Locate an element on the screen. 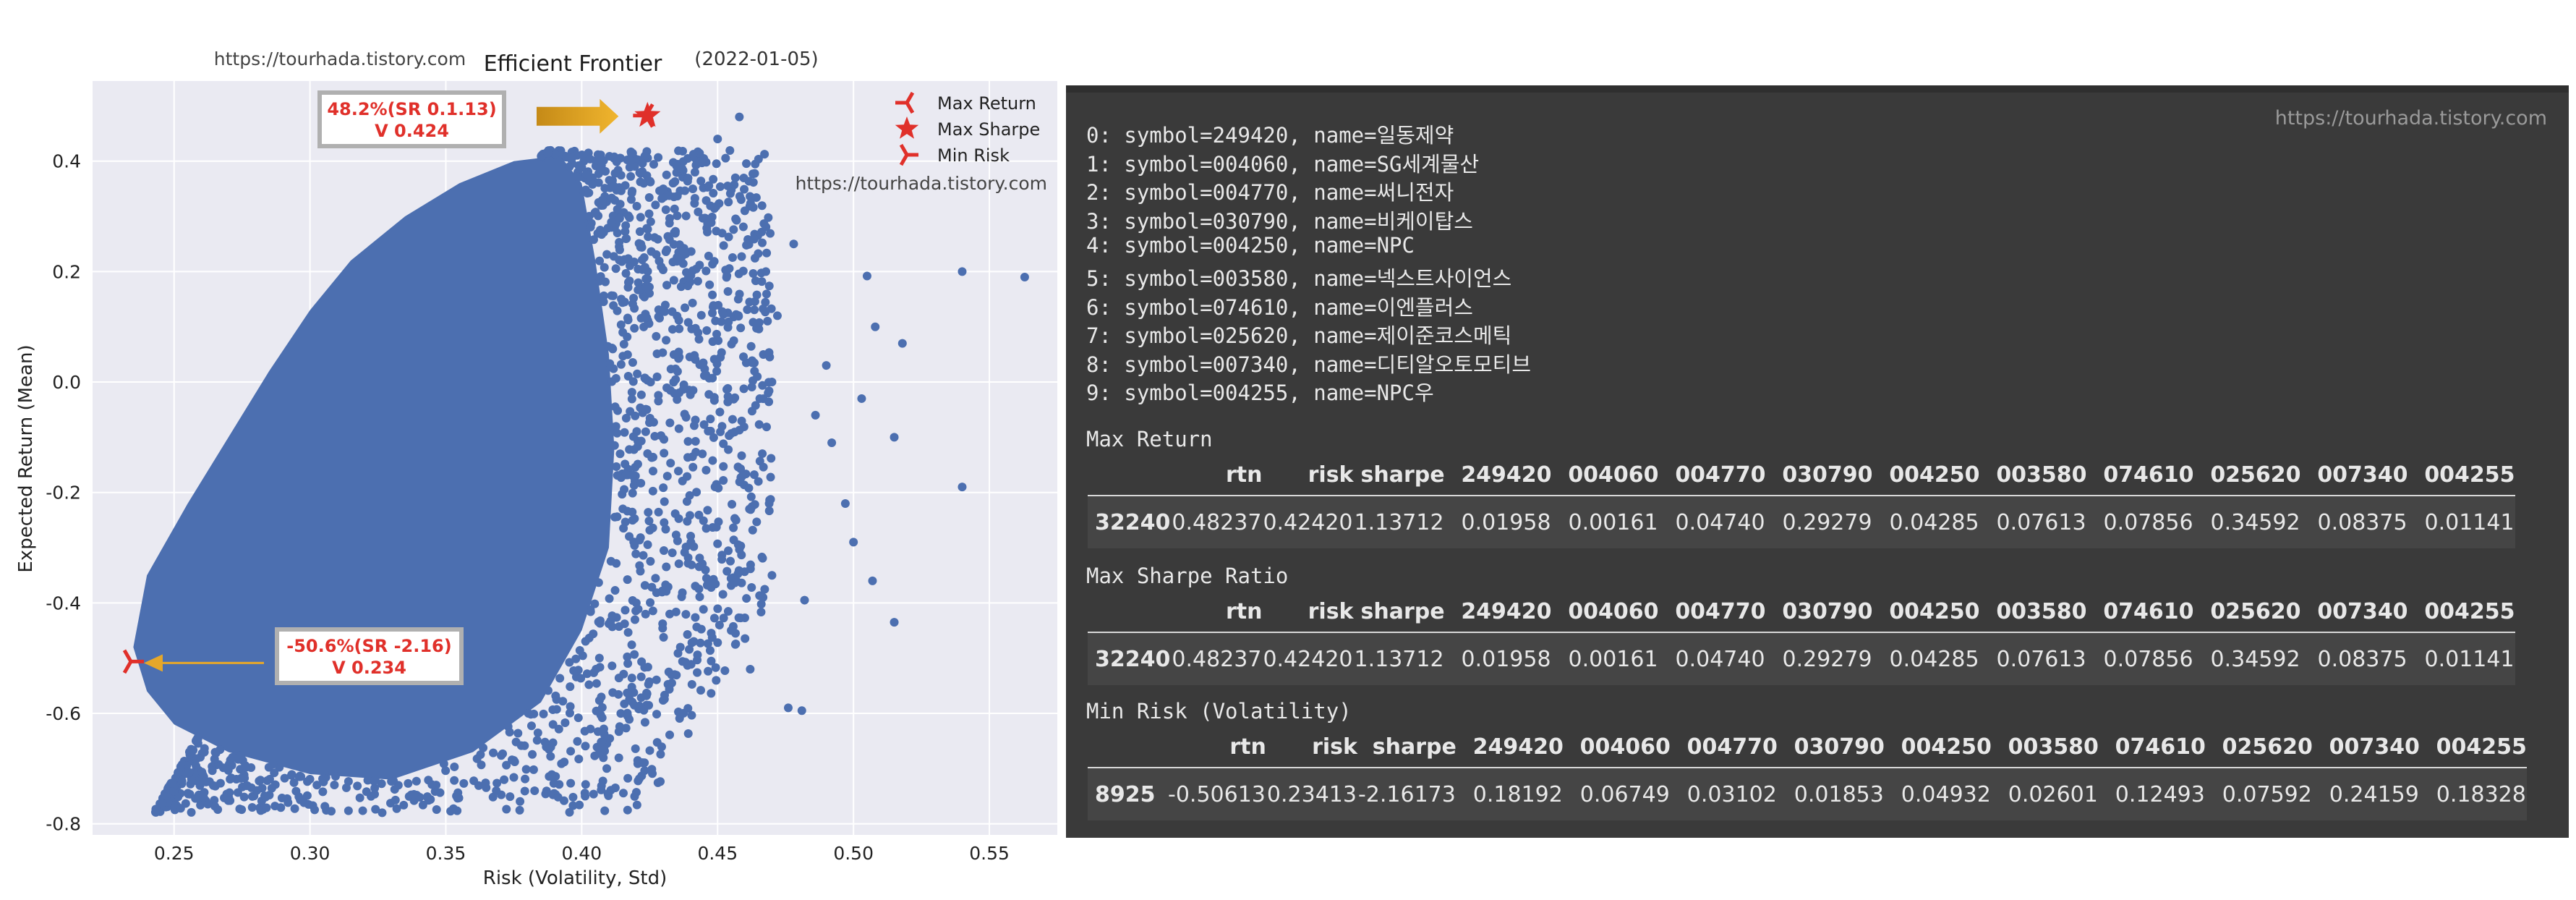  symbol-line: 9: symbol=004255, name=NPC우 is located at coordinates (1260, 394).